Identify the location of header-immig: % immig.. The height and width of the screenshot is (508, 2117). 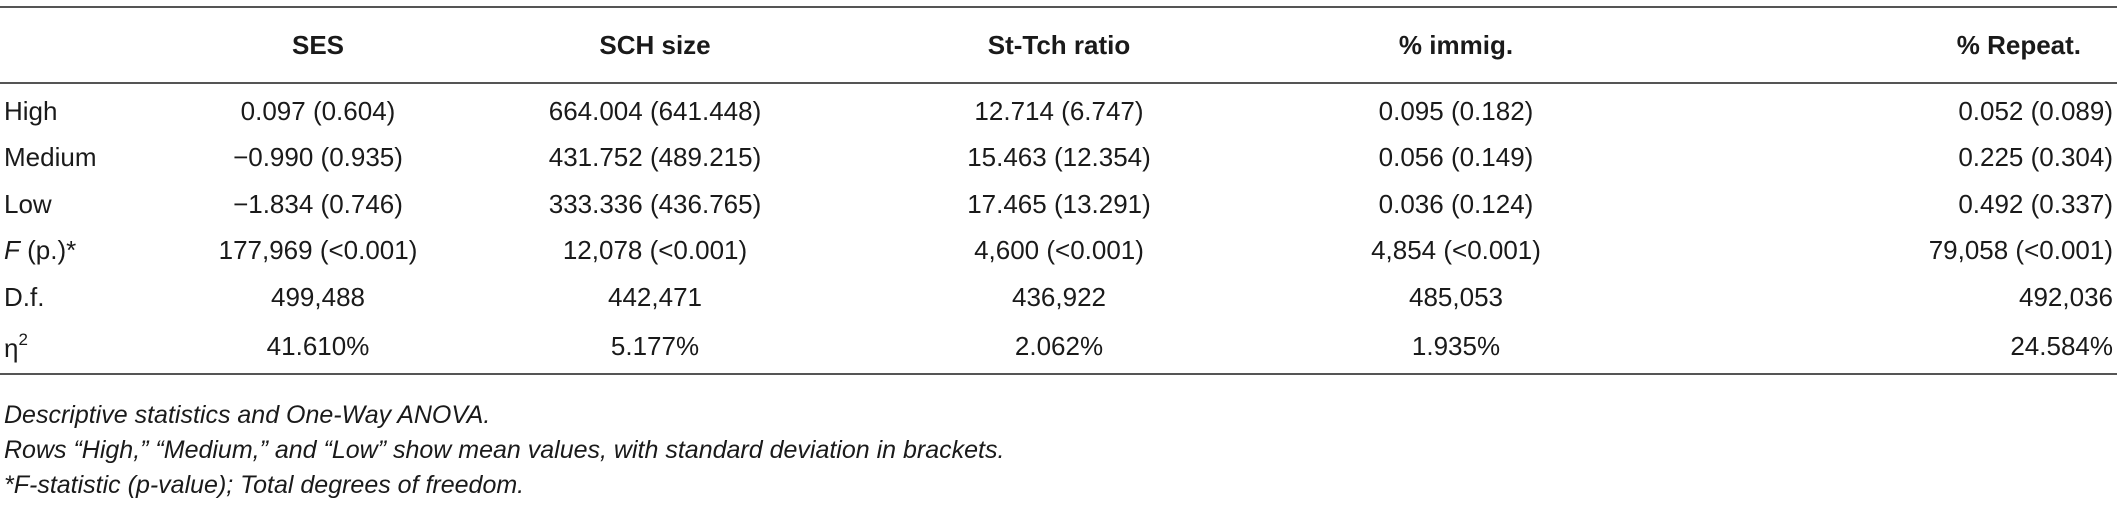
(1456, 45).